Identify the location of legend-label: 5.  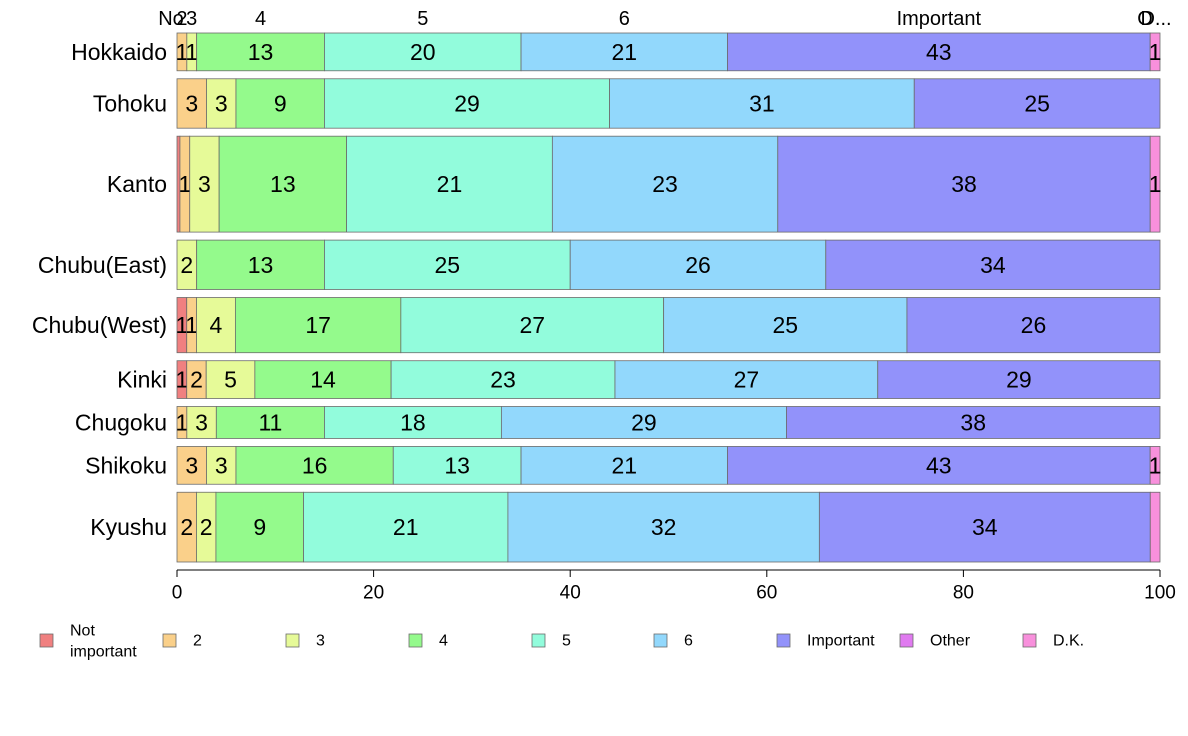
(566, 641).